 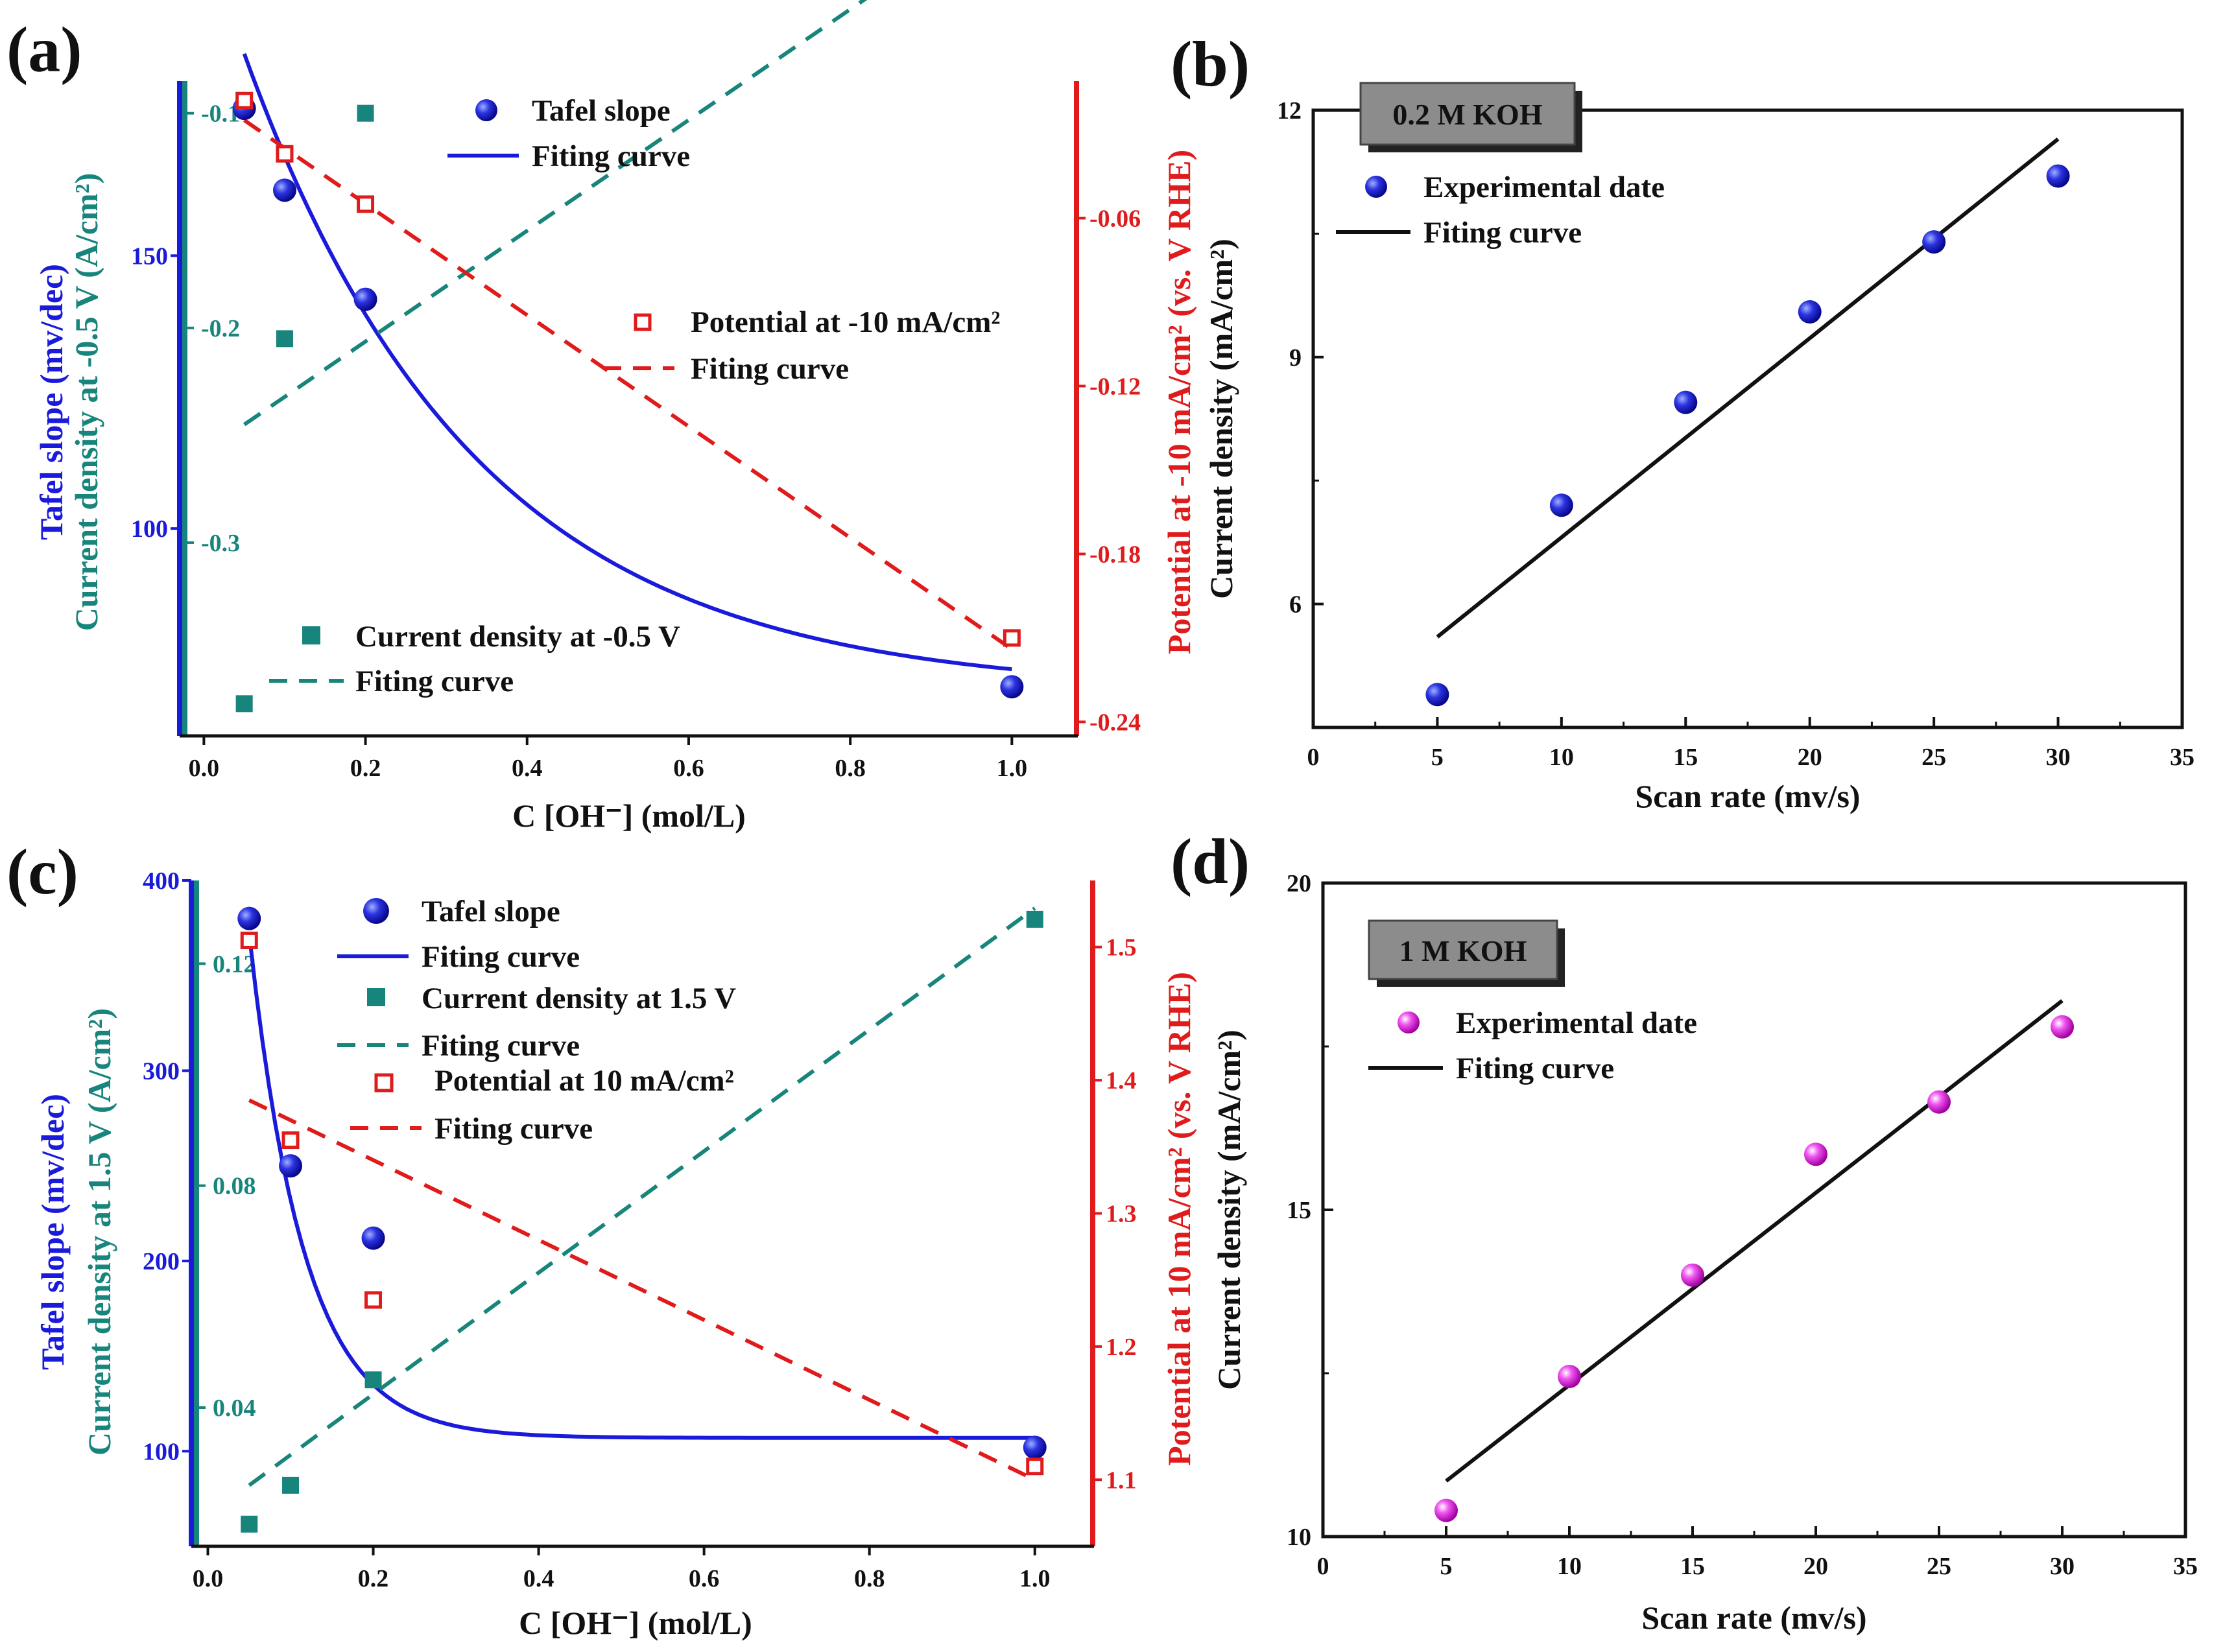 I want to click on chart-c-ylabel-left: Tafel slope (mv/dec), so click(x=52, y=1232).